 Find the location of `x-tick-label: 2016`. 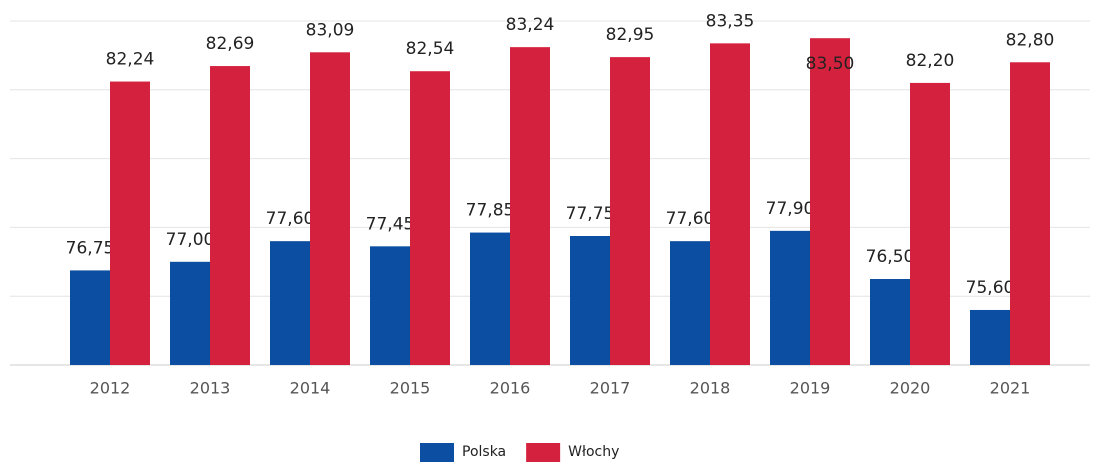

x-tick-label: 2016 is located at coordinates (510, 388).